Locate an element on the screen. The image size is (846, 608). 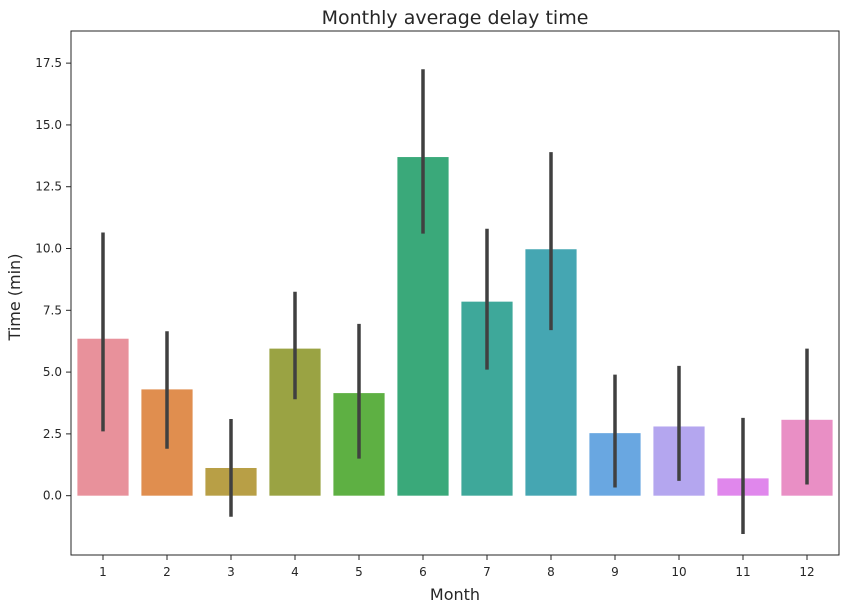
y-tick-label-0.0: 0.0 is located at coordinates (52, 496).